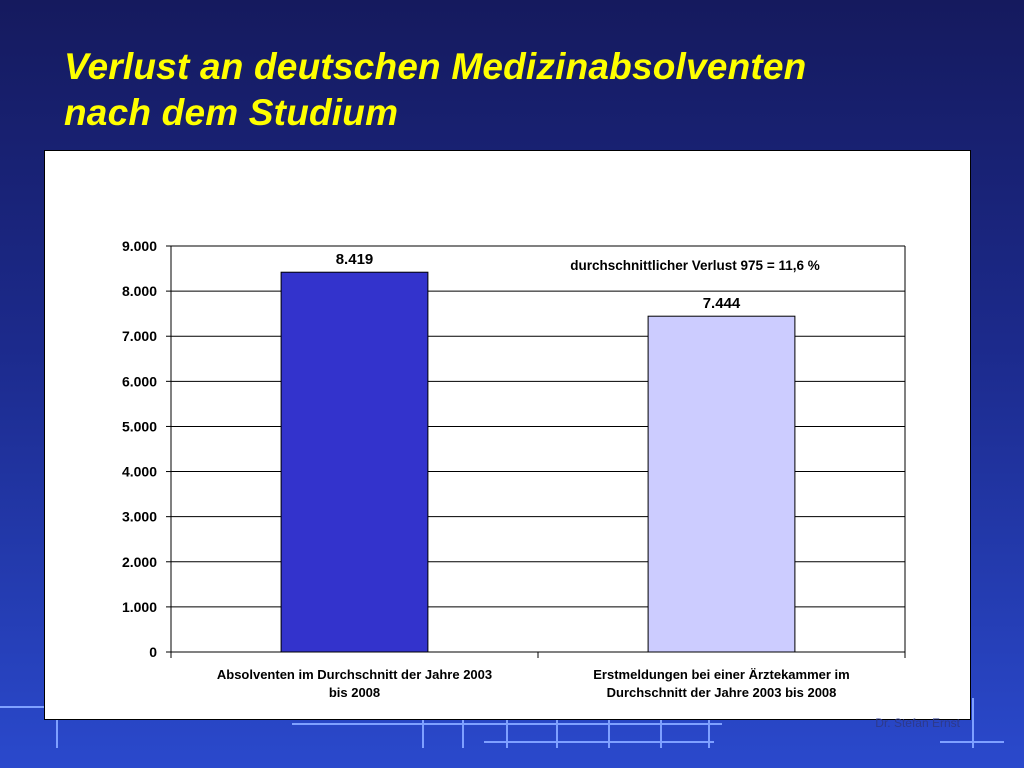 The image size is (1024, 768). Describe the element at coordinates (355, 259) in the screenshot. I see `bar-value-label: 8.419` at that location.